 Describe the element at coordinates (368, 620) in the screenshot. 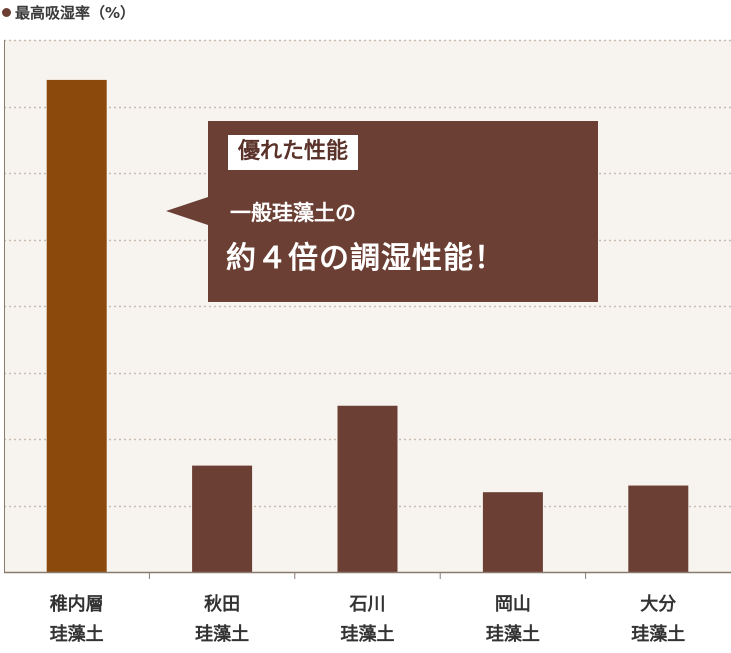

I see `category-label: 石川 珪藻土` at that location.